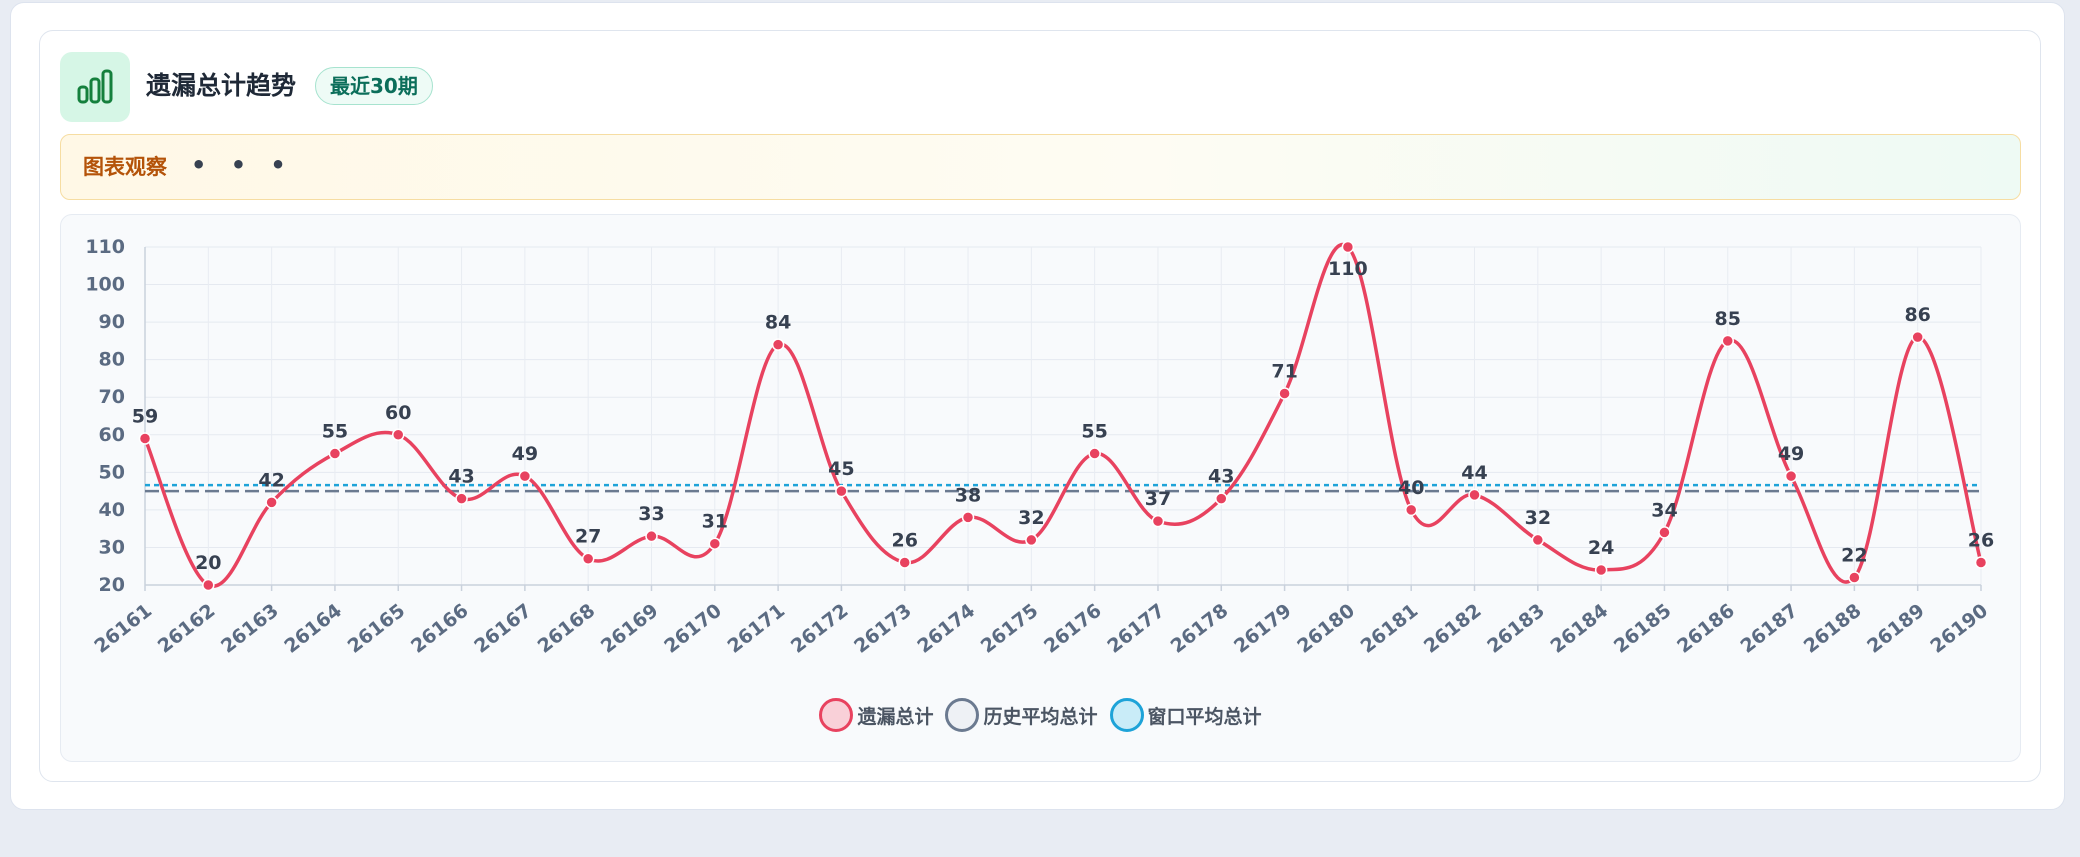 The image size is (2080, 857). I want to click on y-tick-label: 60, so click(112, 435).